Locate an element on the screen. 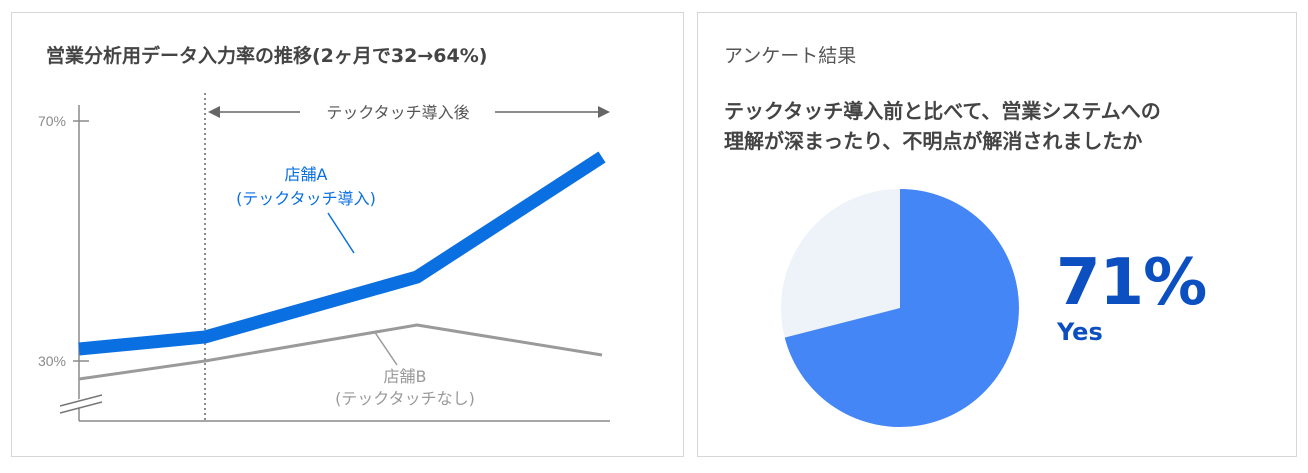 Image resolution: width=1308 pixels, height=473 pixels. pie-slice-yes is located at coordinates (901, 308).